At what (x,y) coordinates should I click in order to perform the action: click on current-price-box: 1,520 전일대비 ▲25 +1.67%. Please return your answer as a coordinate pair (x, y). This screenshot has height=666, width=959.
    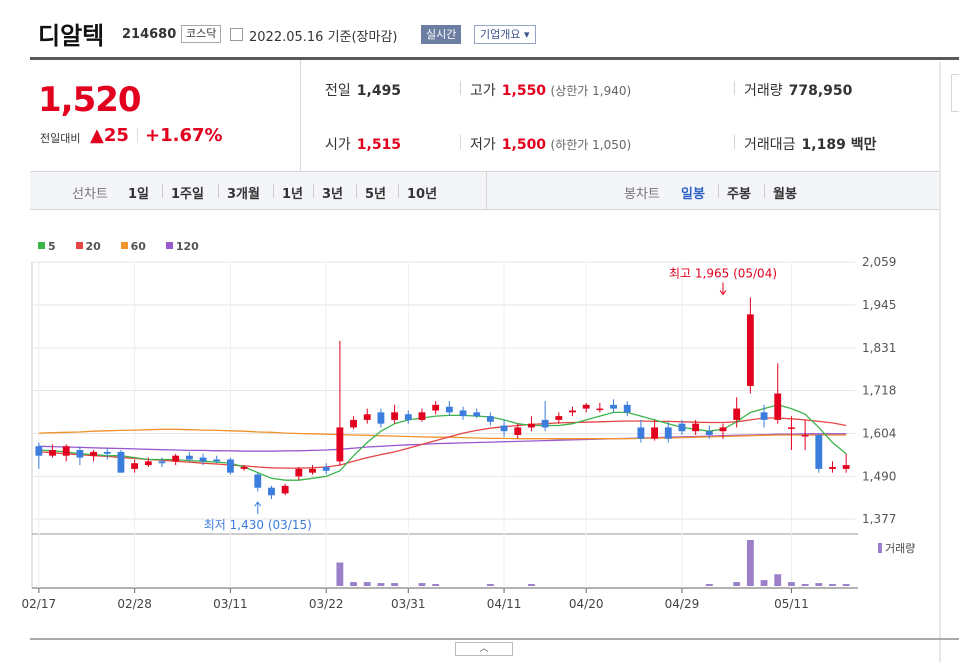
    Looking at the image, I should click on (165, 116).